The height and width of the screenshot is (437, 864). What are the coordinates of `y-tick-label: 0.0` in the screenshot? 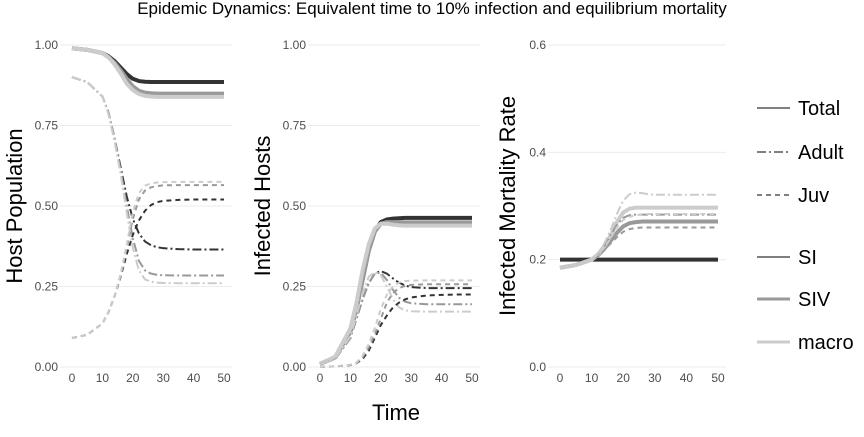 It's located at (537, 367).